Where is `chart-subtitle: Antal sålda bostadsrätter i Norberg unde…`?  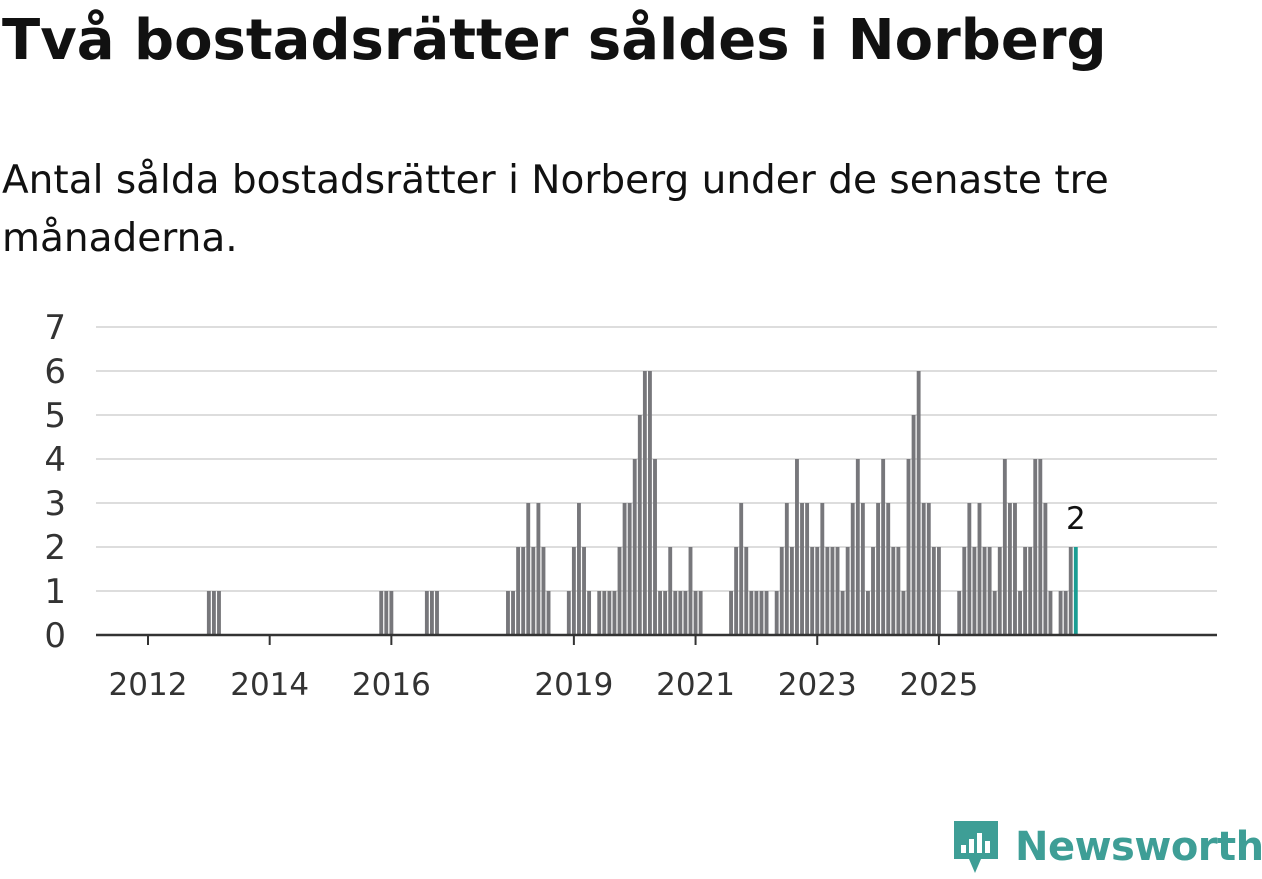 chart-subtitle: Antal sålda bostadsrätter i Norberg unde… is located at coordinates (555, 209).